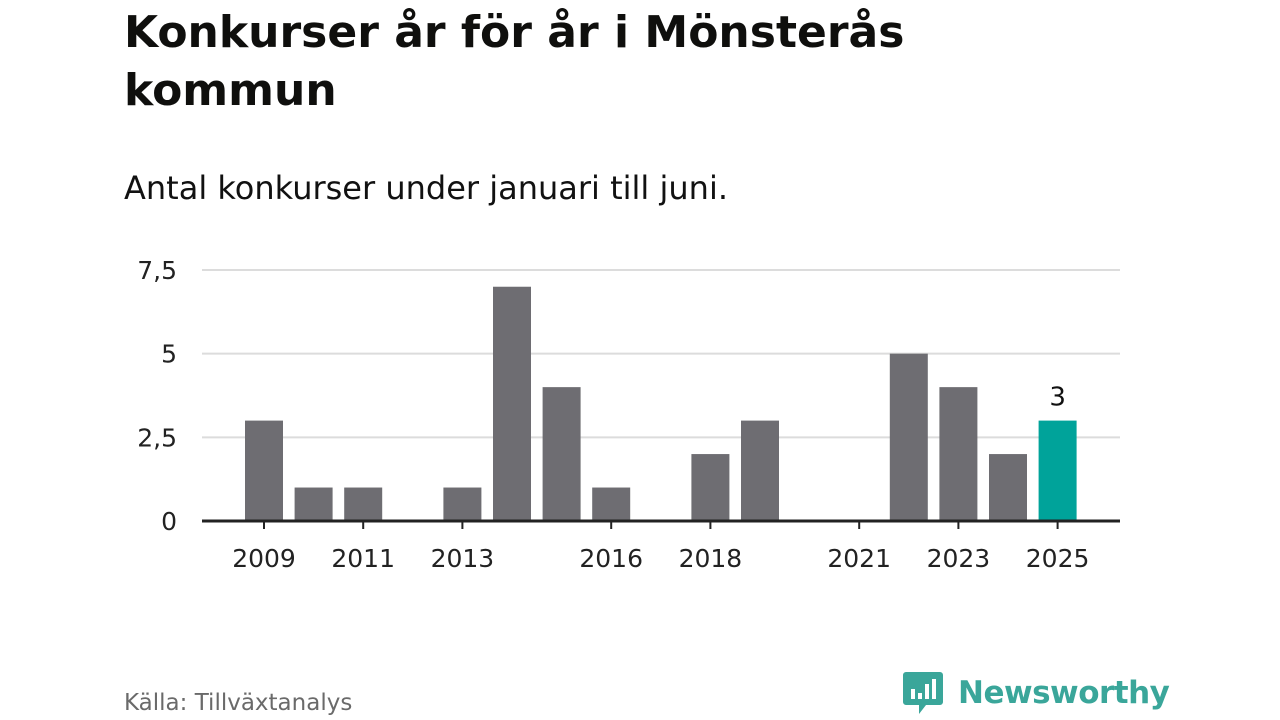 This screenshot has width=1280, height=720. What do you see at coordinates (157, 270) in the screenshot?
I see `y-tick-label: 7,5` at bounding box center [157, 270].